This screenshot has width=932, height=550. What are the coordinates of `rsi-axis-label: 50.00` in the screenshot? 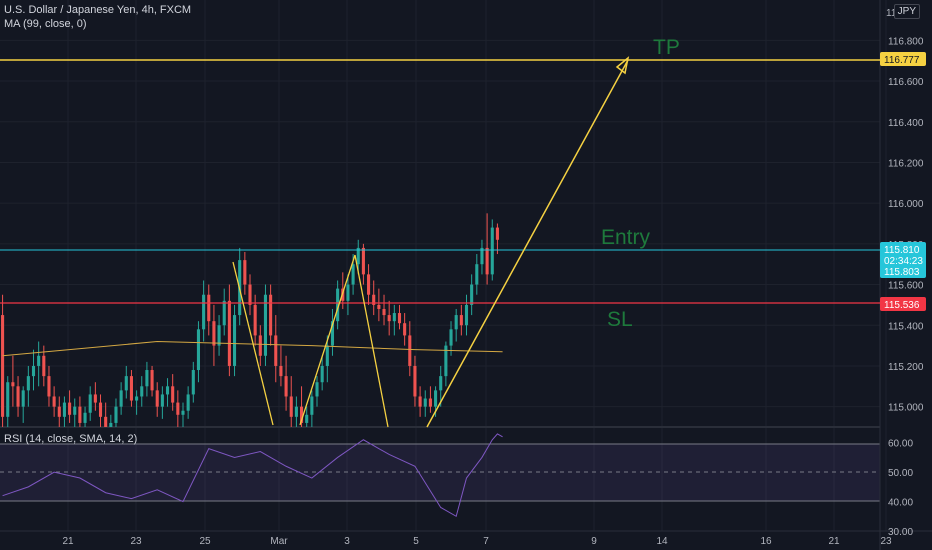 It's located at (900, 473).